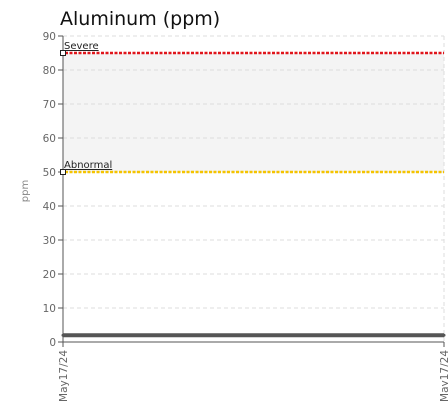  I want to click on y-tick-label-30: 30, so click(49, 241).